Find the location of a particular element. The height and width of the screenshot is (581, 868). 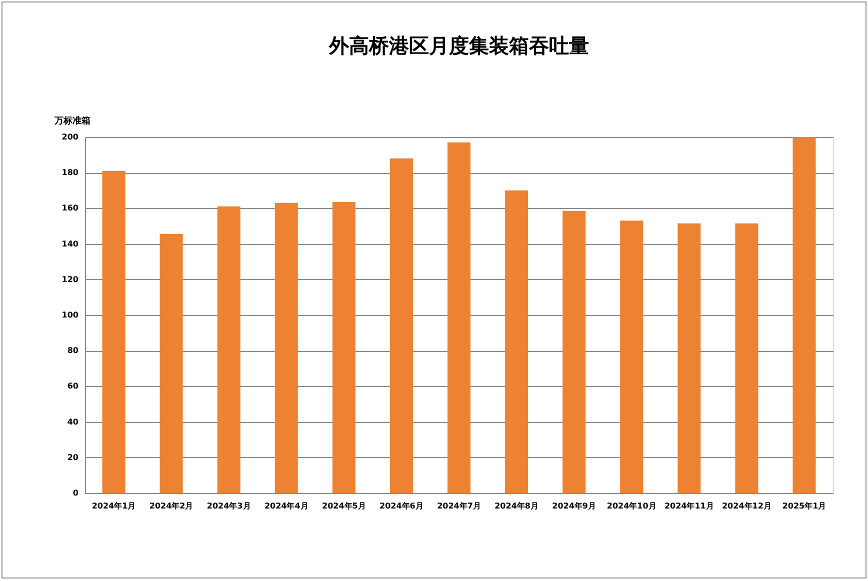

y-tick-label: 20 is located at coordinates (73, 457).